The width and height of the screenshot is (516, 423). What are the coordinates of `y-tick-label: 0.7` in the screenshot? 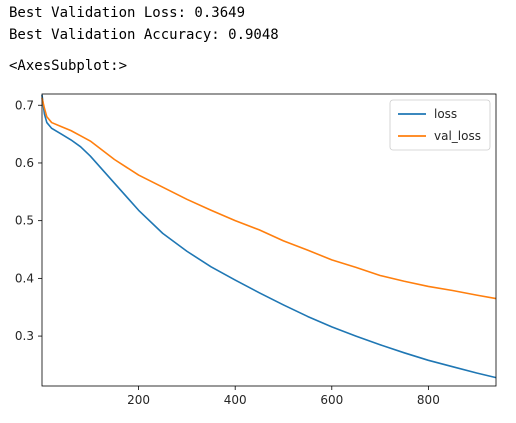 It's located at (24, 105).